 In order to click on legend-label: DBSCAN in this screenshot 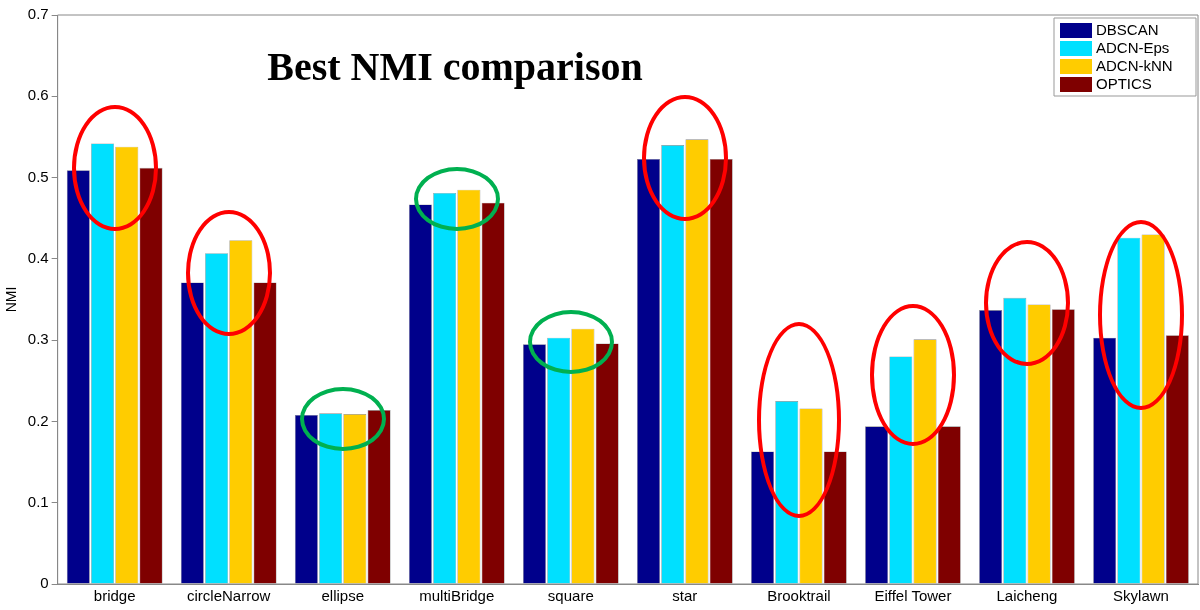, I will do `click(1127, 30)`.